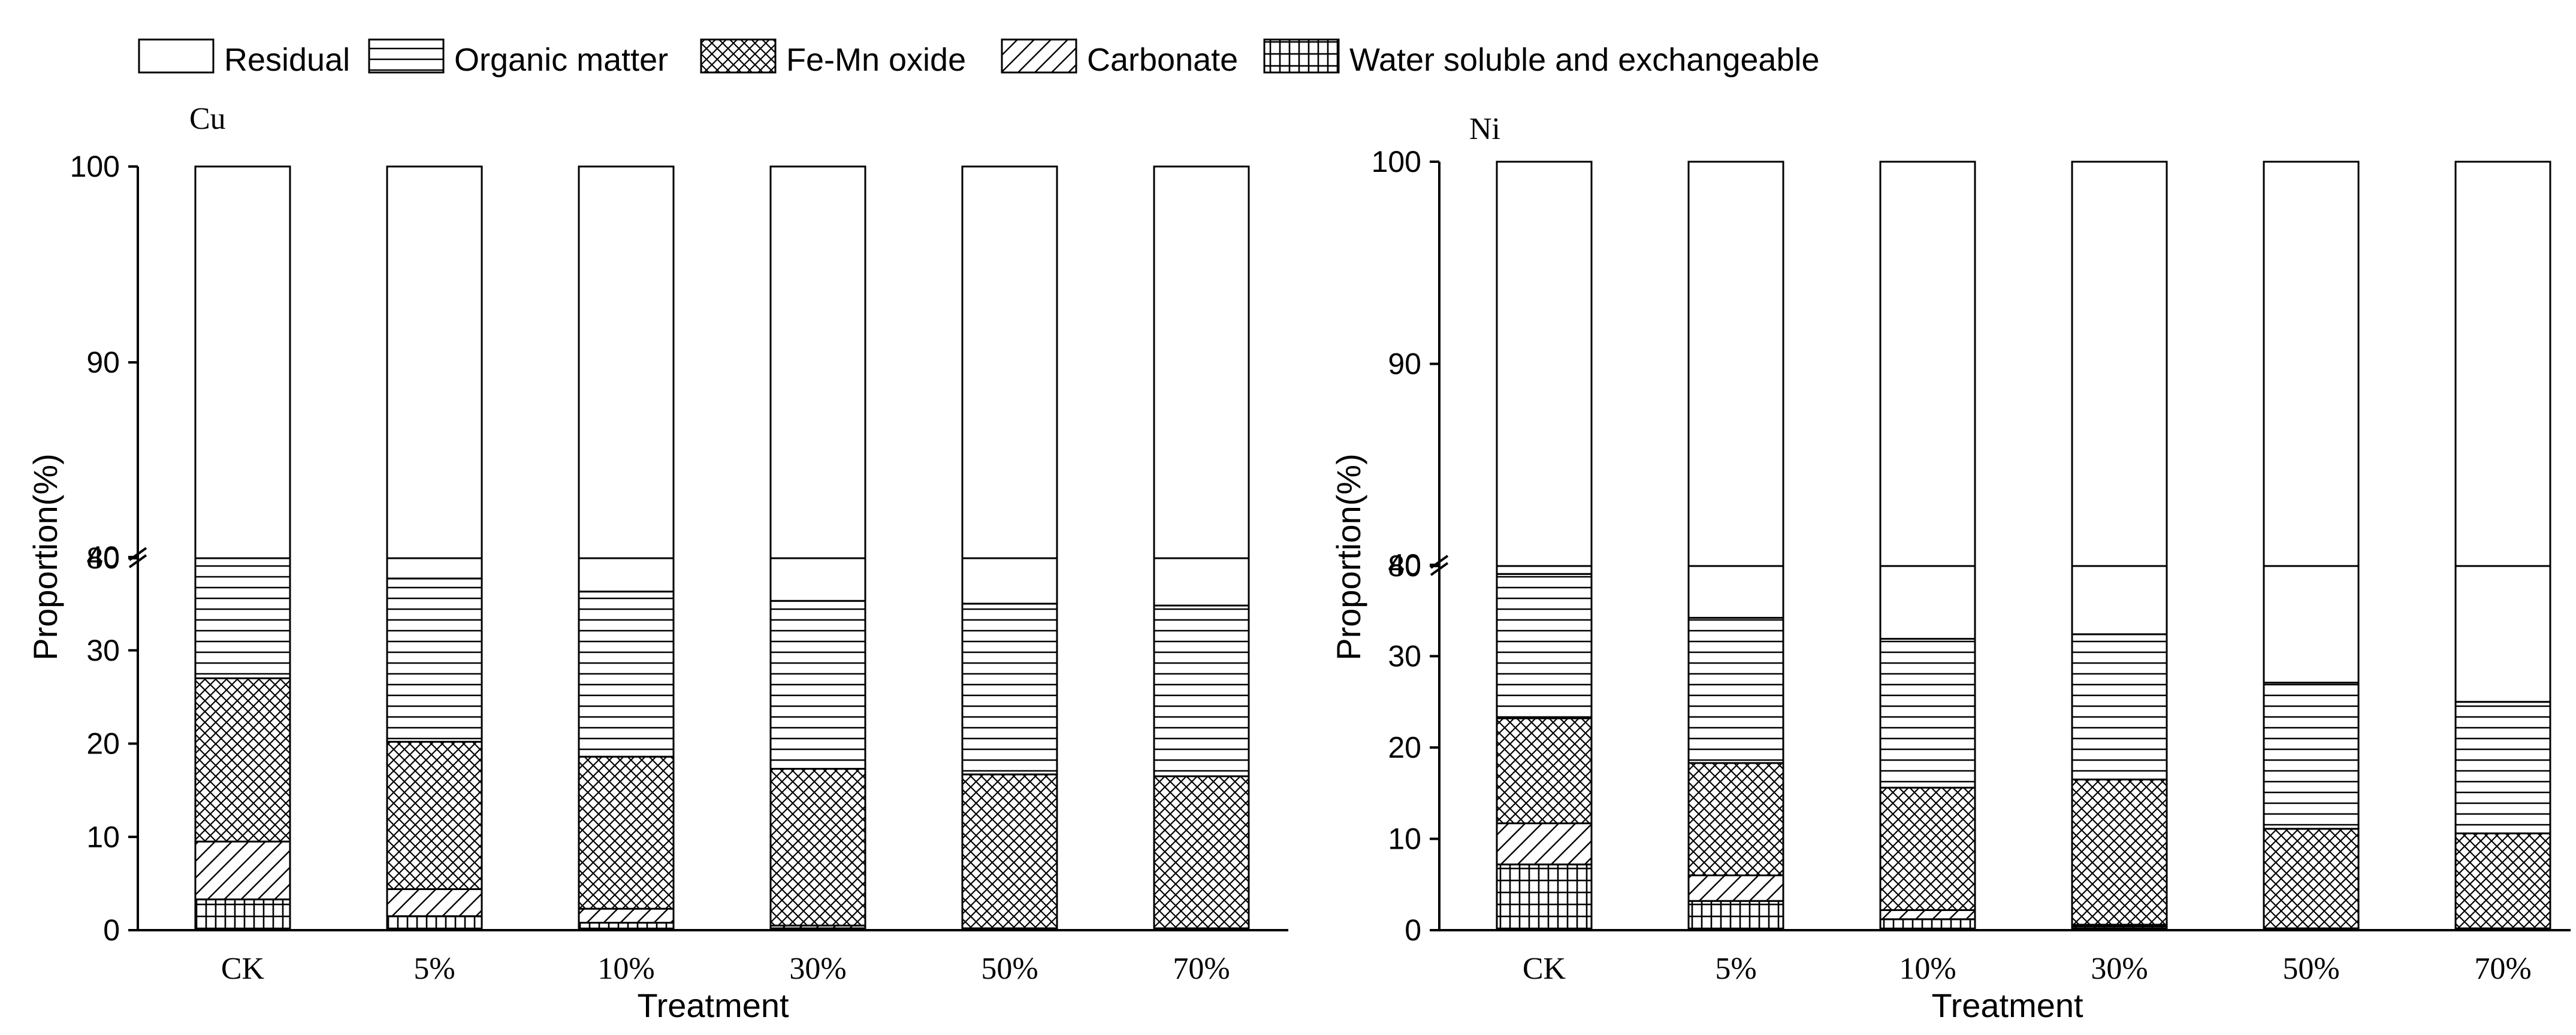 The height and width of the screenshot is (1035, 2576). Describe the element at coordinates (1163, 60) in the screenshot. I see `legend-label-carbonate: Carbonate` at that location.